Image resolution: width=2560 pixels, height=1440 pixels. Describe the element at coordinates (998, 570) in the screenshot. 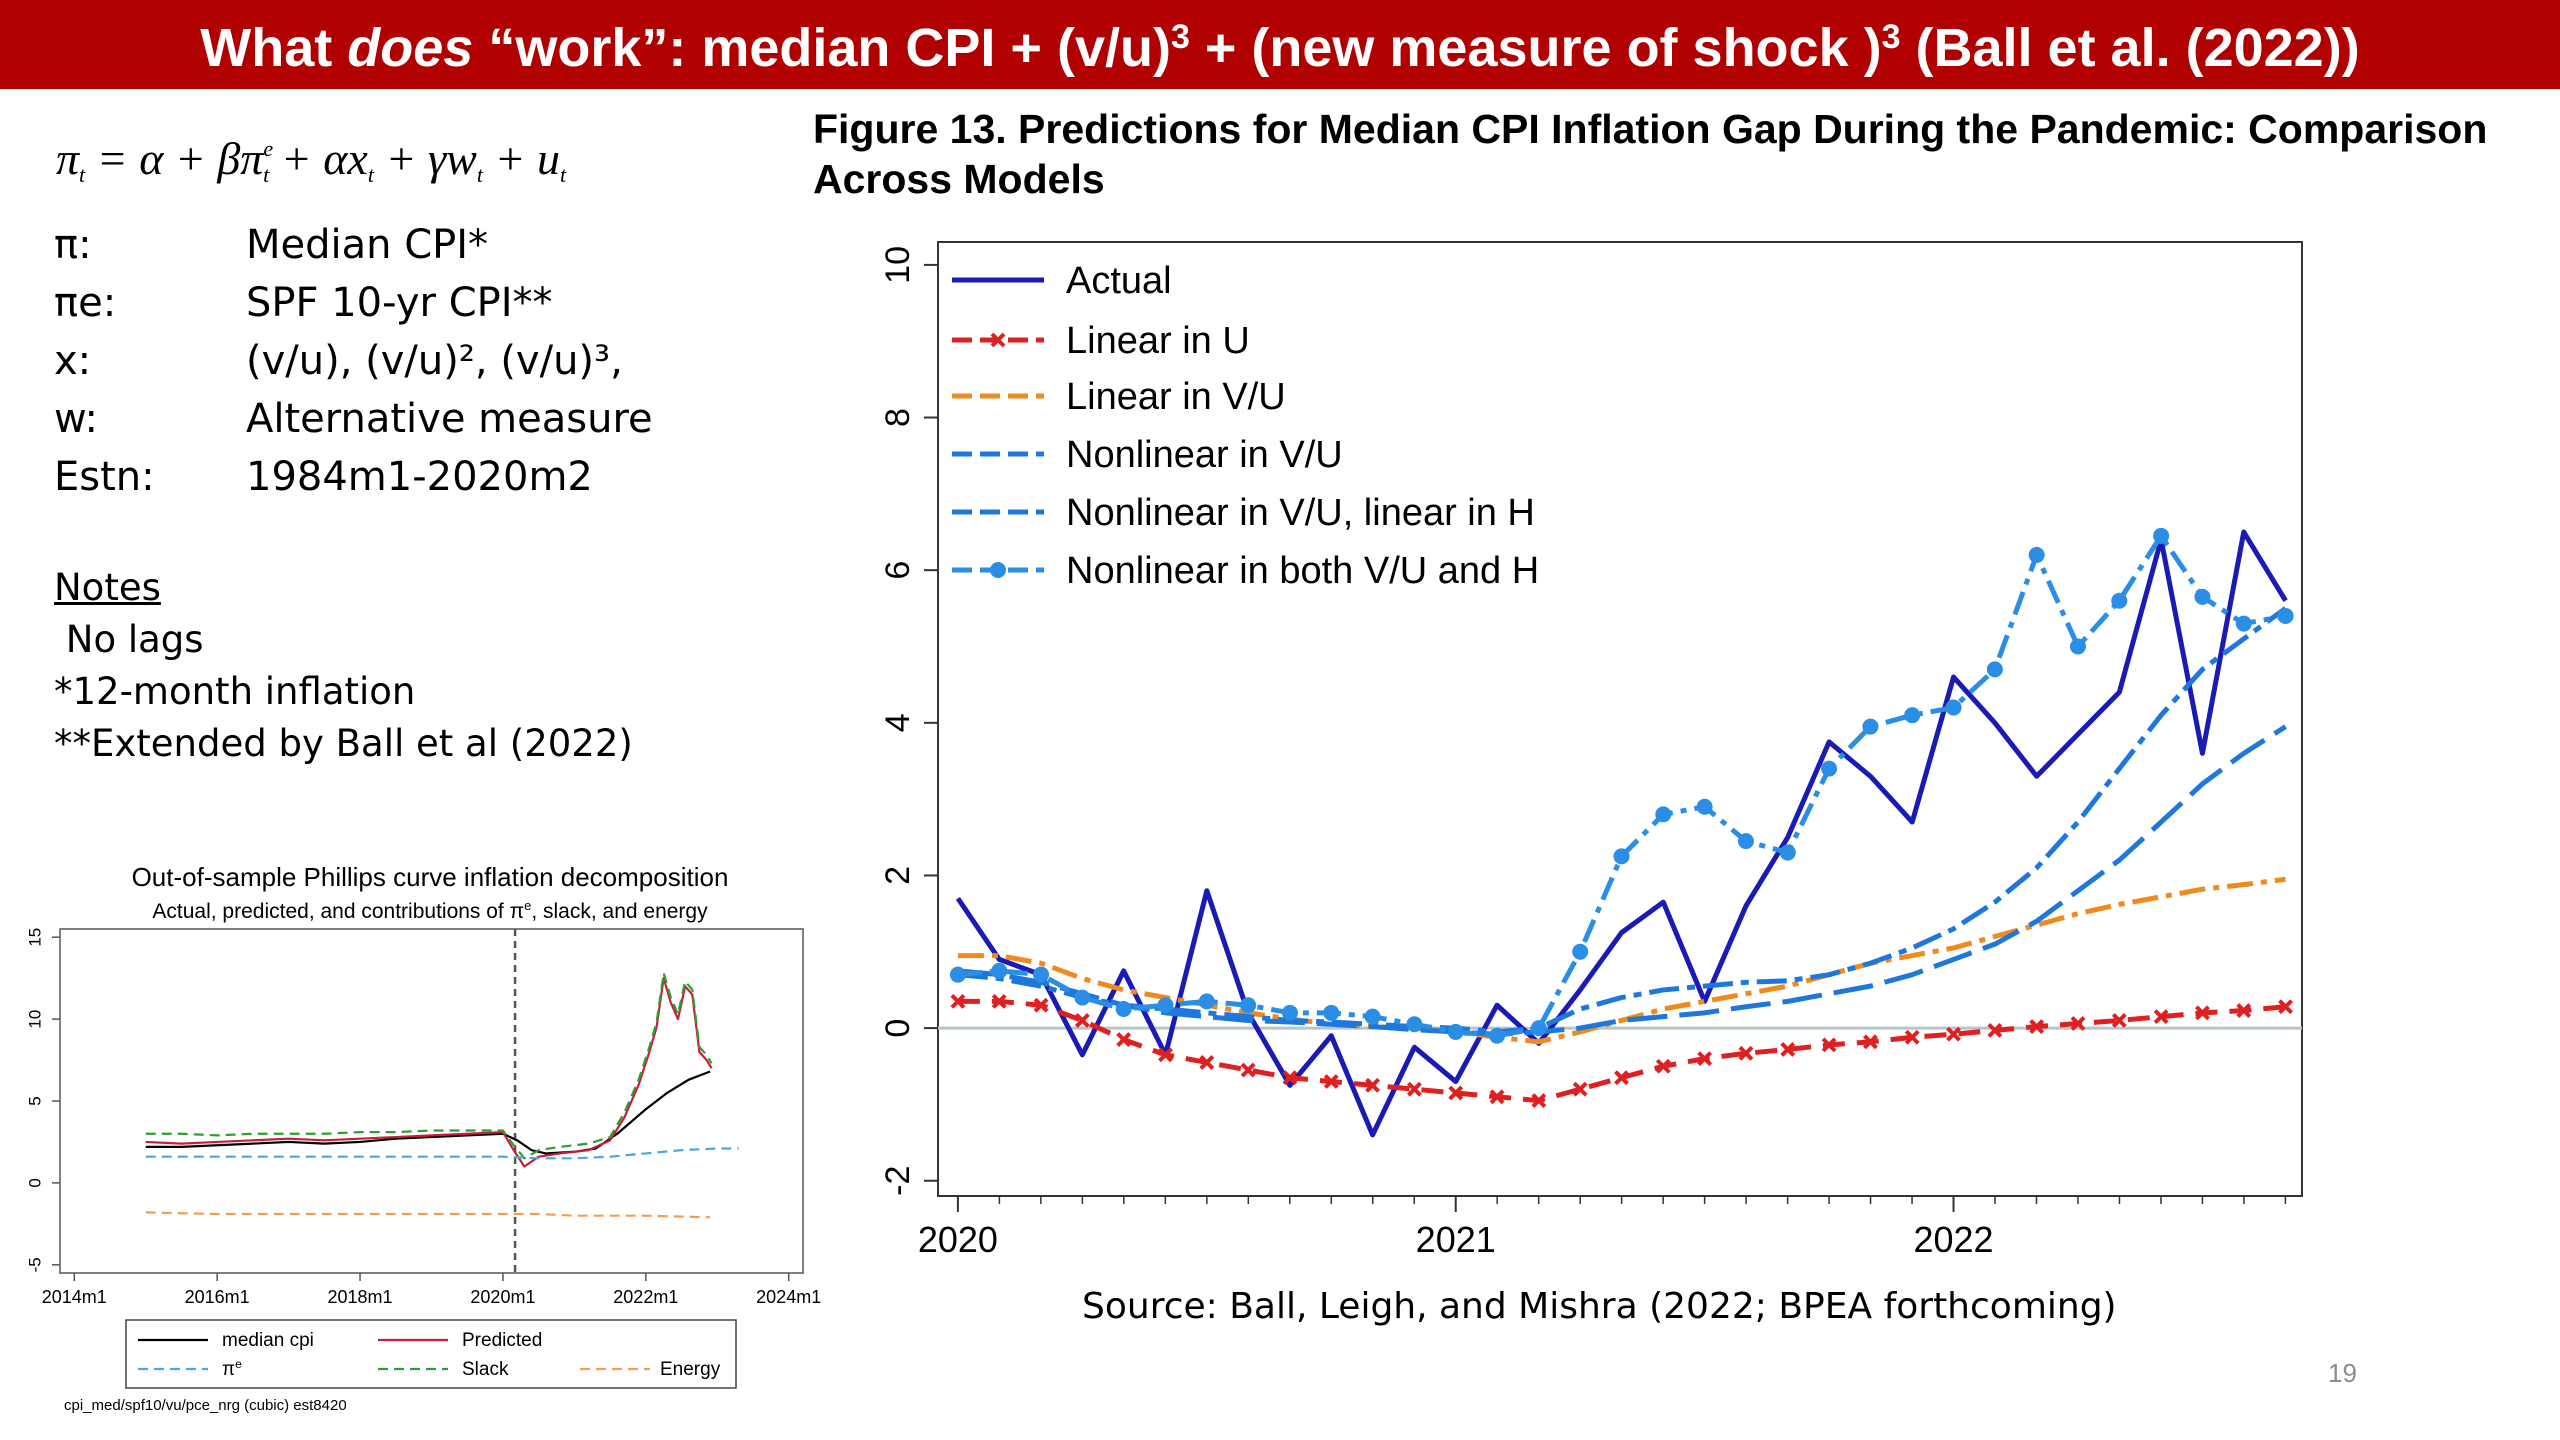

I see `legend-marker` at that location.